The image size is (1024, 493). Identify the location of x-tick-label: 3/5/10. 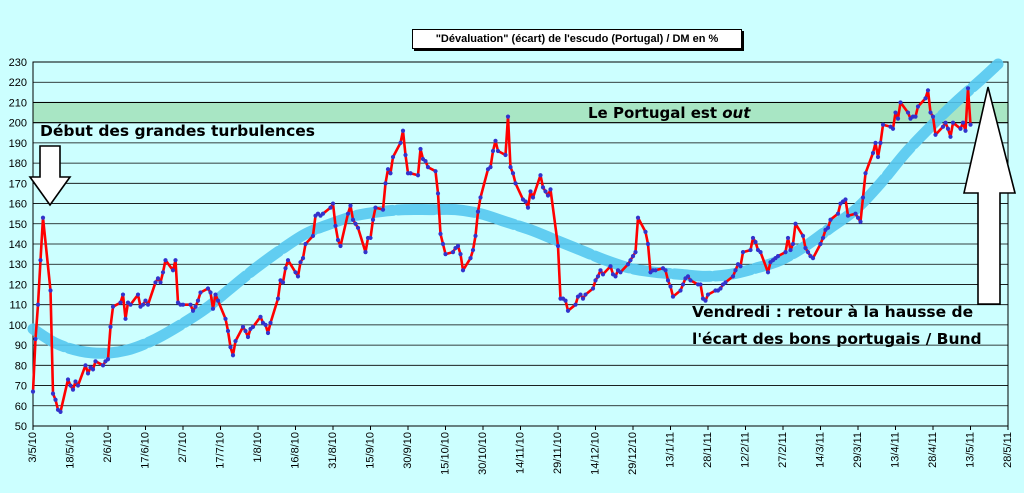
(33, 447).